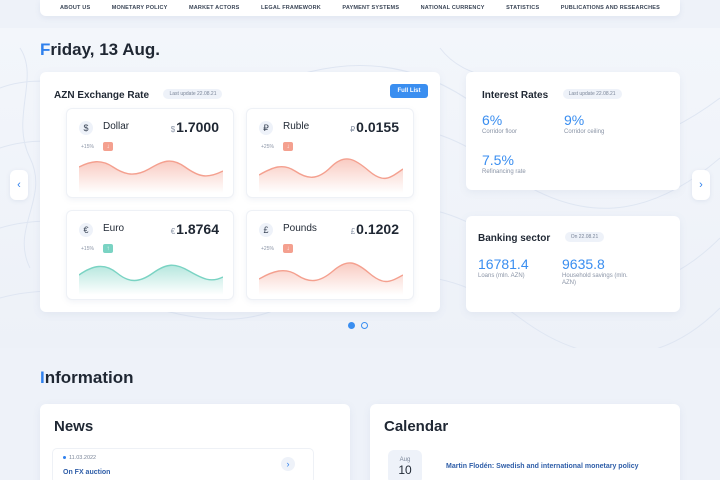 Image resolution: width=720 pixels, height=480 pixels. What do you see at coordinates (214, 8) in the screenshot?
I see `nav-market-actors: MARKET ACTORS` at bounding box center [214, 8].